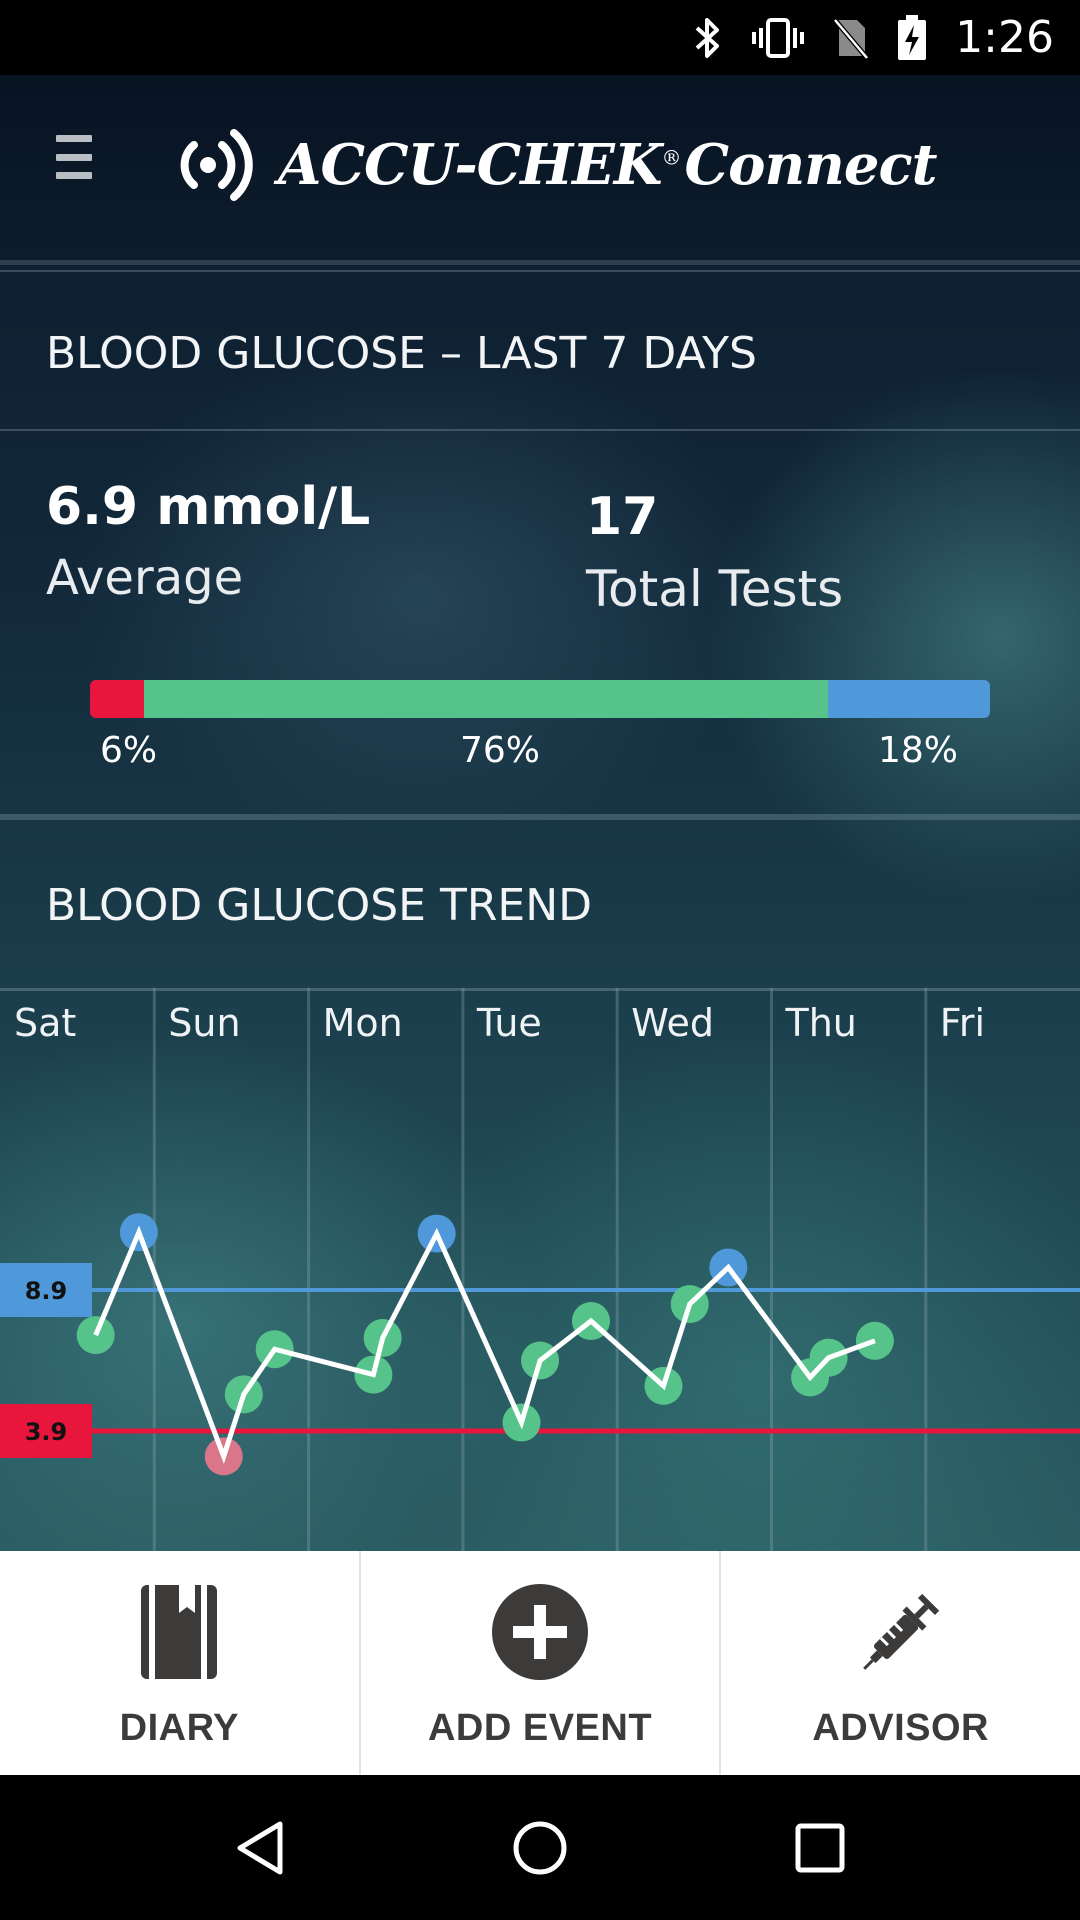  I want to click on summary-title: BLOOD GLUCOSE – LAST 7 DAYS, so click(401, 353).